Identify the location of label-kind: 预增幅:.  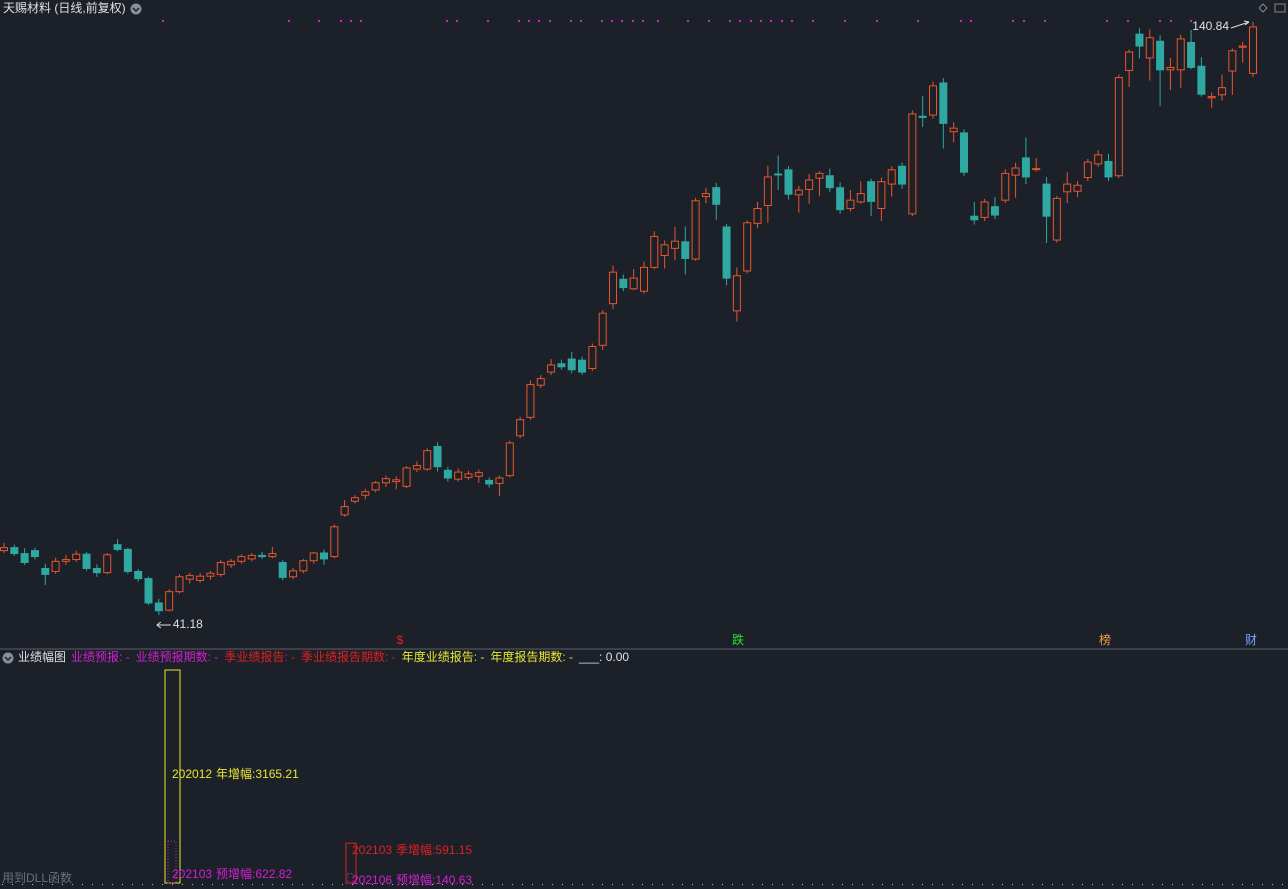
(235, 873).